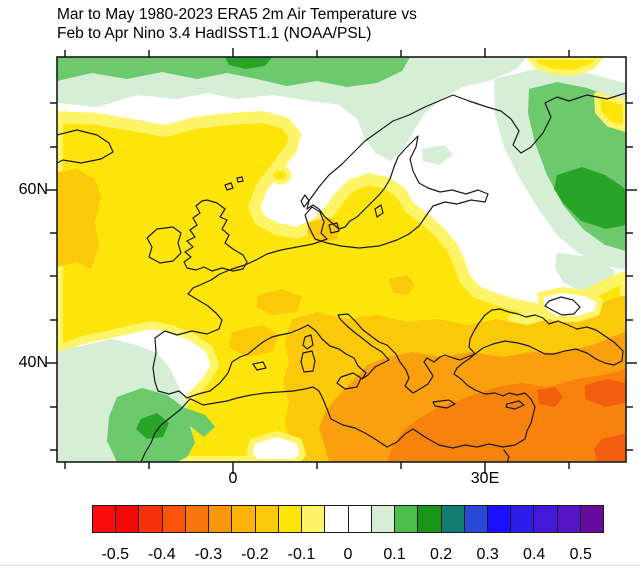 The height and width of the screenshot is (566, 640). I want to click on sea-of-azov-coastline, so click(562, 306).